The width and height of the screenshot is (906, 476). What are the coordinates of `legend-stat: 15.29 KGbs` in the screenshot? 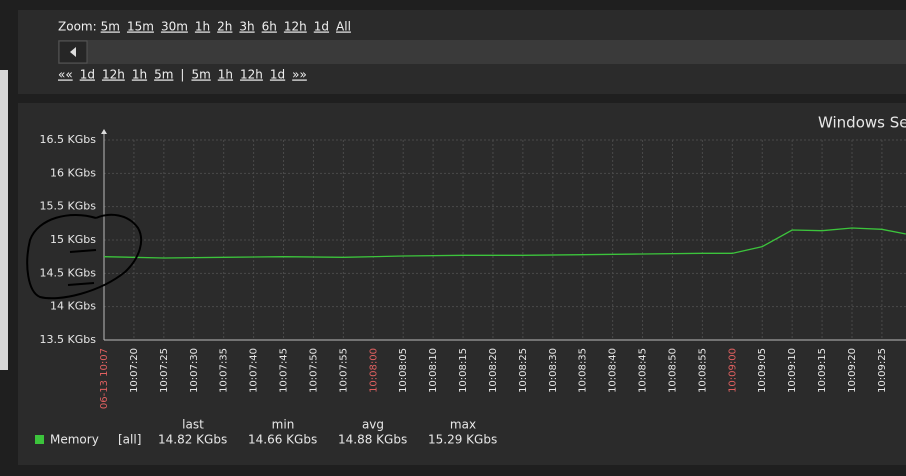 It's located at (462, 440).